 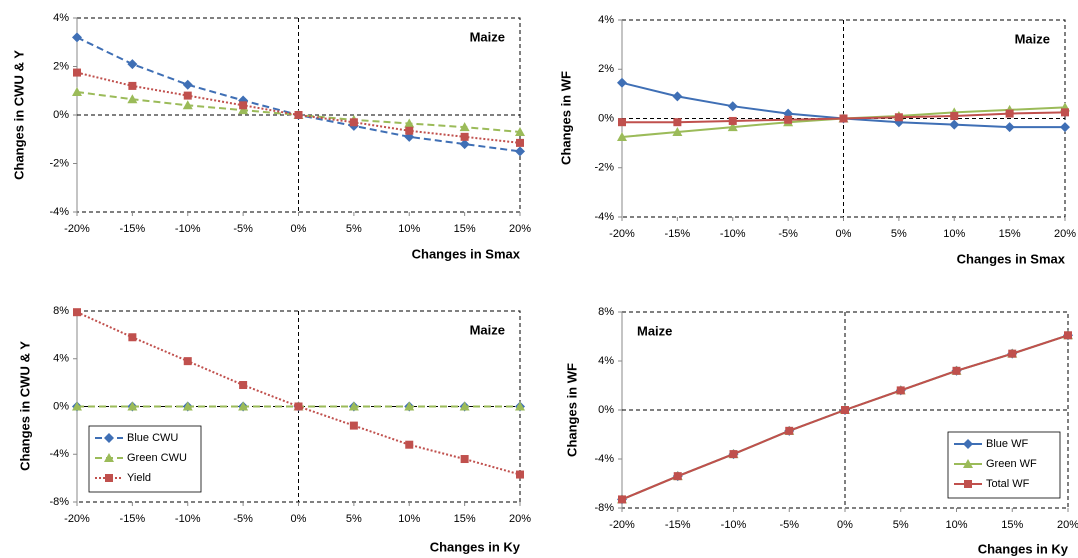 What do you see at coordinates (520, 519) in the screenshot?
I see `x-tick-label: 20%` at bounding box center [520, 519].